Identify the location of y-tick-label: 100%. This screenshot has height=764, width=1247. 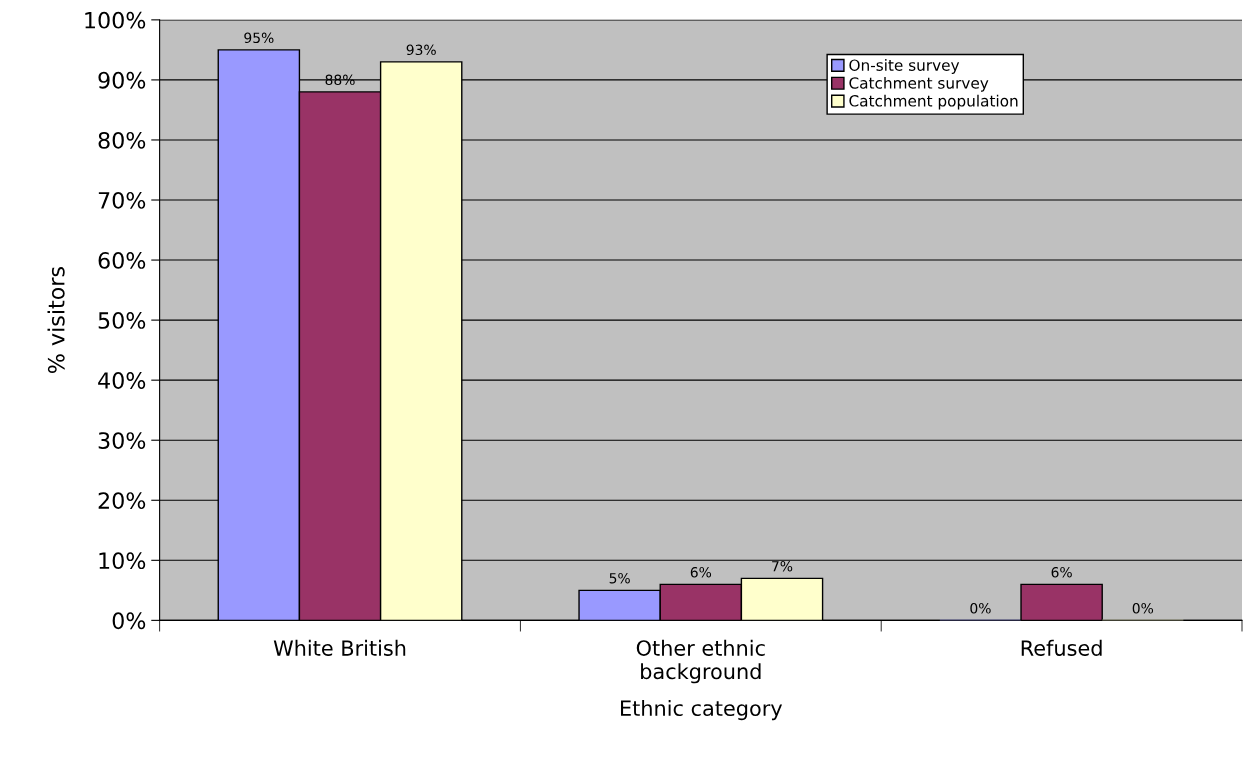
(115, 20).